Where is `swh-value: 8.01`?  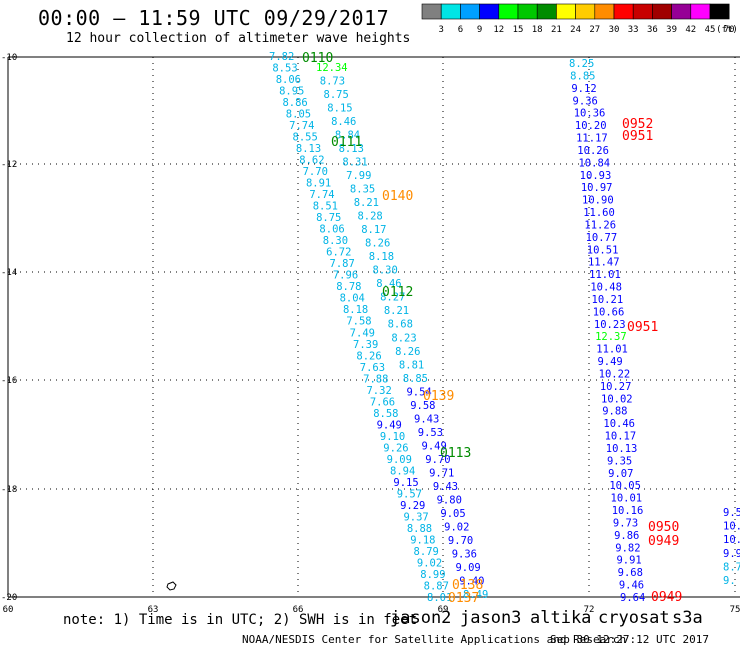
swh-value: 8.01 is located at coordinates (439, 598).